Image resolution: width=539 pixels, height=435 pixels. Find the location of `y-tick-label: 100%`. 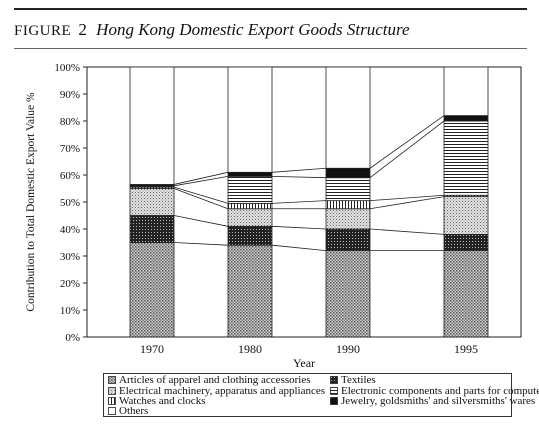

y-tick-label: 100% is located at coordinates (67, 68).